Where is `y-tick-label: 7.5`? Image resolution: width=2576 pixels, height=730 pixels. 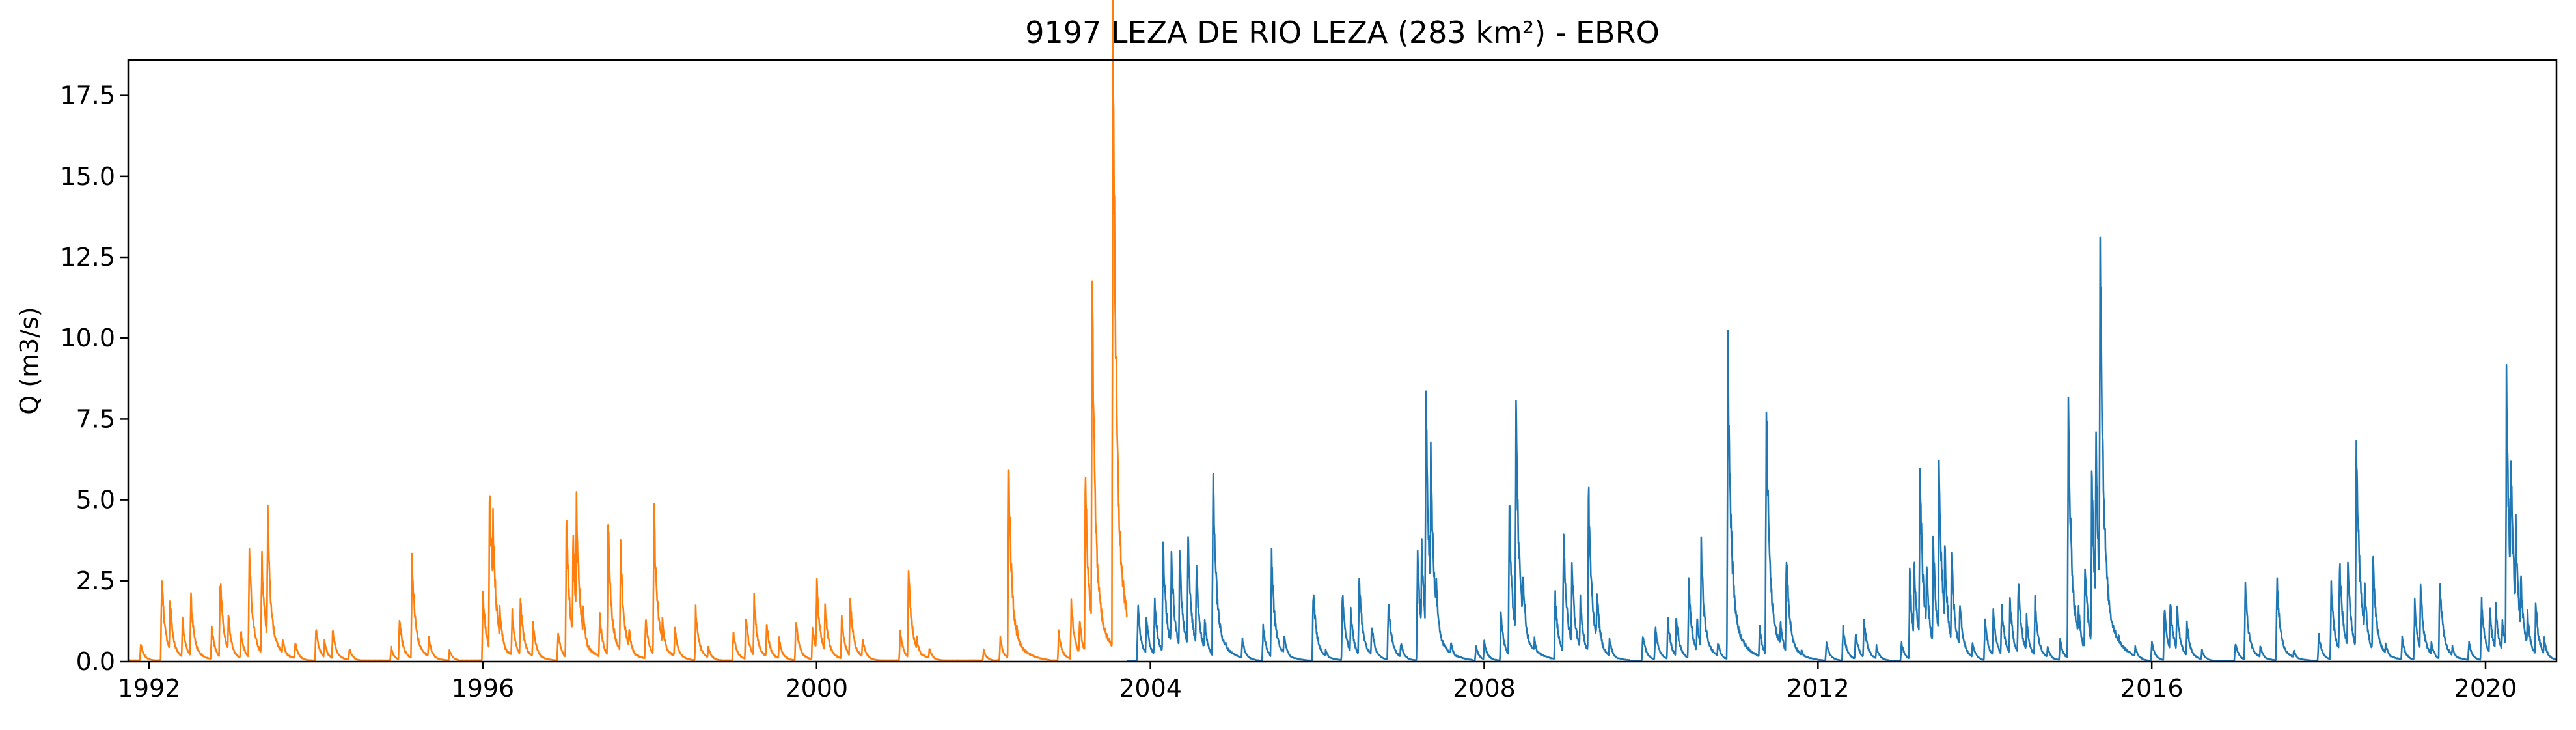 y-tick-label: 7.5 is located at coordinates (95, 419).